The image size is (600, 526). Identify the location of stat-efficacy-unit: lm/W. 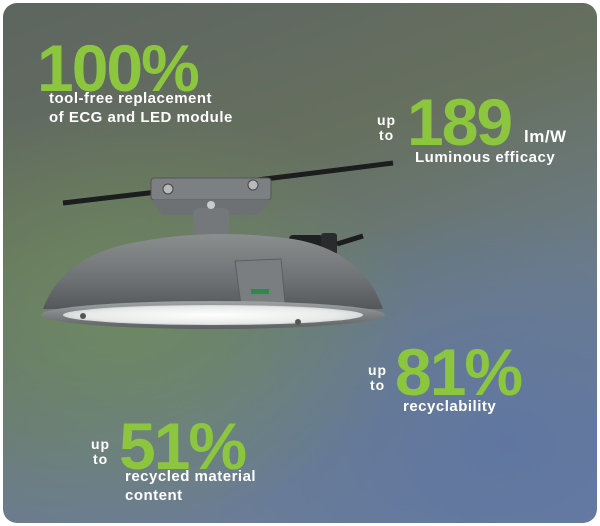
(545, 136).